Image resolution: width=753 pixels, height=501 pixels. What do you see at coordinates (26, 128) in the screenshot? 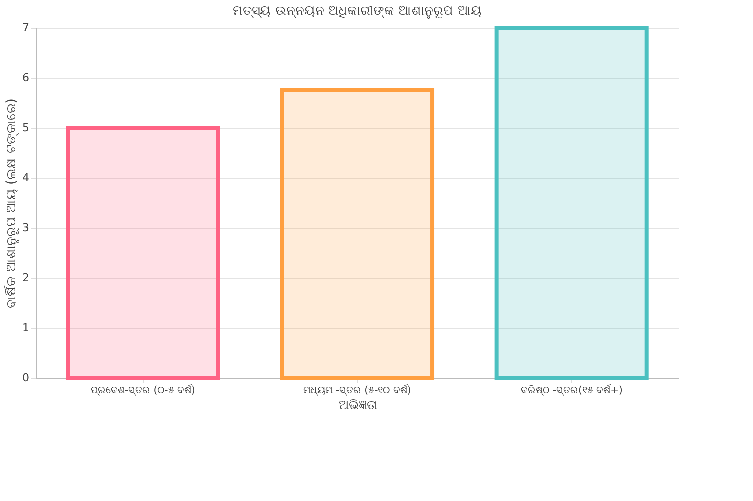
I see `y-tick-label: 5` at bounding box center [26, 128].